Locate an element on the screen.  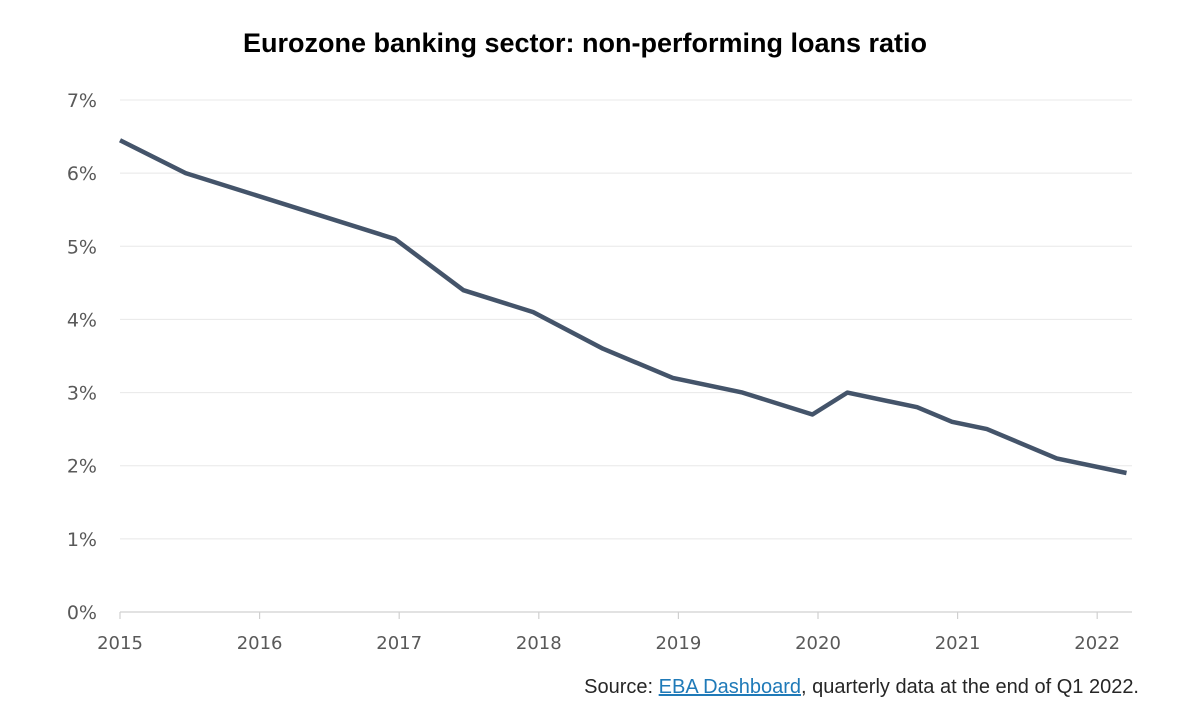
x-tick-label: 2016 is located at coordinates (260, 643).